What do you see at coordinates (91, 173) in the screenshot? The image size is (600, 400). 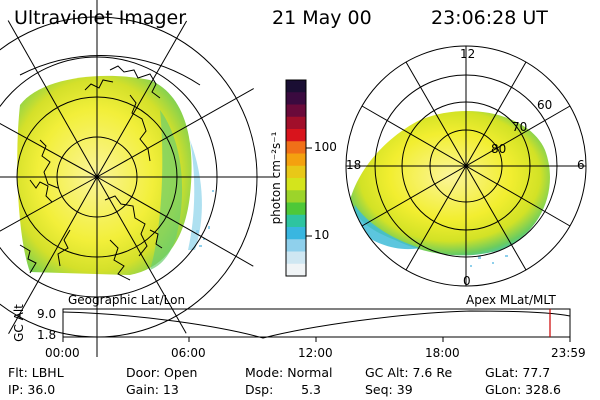 I see `coastlines` at bounding box center [91, 173].